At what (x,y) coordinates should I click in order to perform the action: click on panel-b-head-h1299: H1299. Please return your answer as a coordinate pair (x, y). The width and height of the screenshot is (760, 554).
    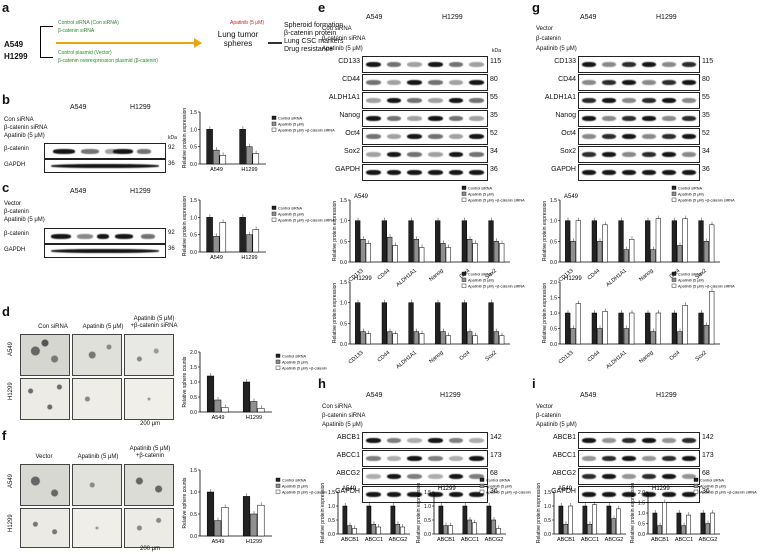
    Looking at the image, I should click on (140, 107).